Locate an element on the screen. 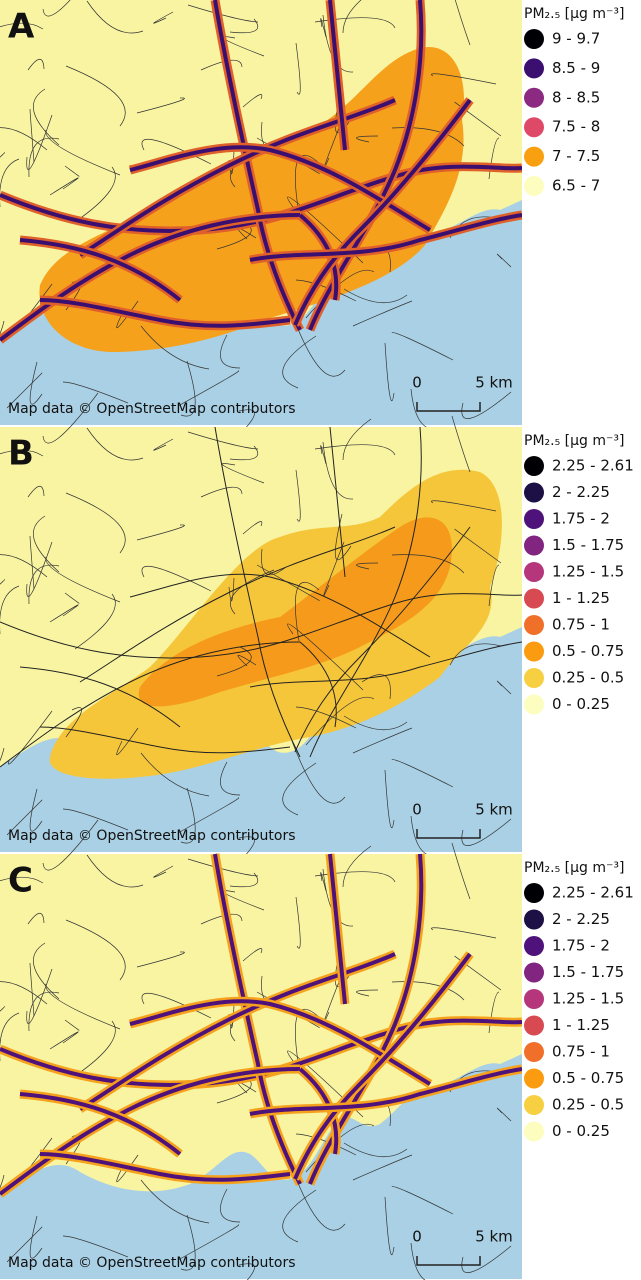 This screenshot has width=641, height=1280. legend-label: 0.5 - 0.75 is located at coordinates (588, 651).